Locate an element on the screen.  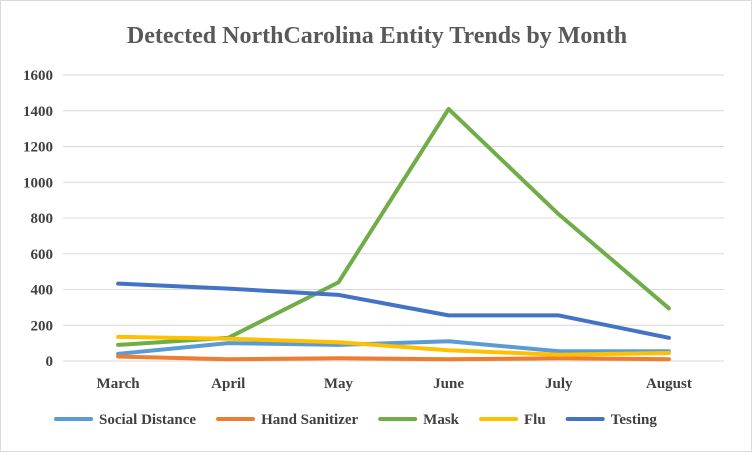
legend-label-social-distance: Social Distance is located at coordinates (147, 420).